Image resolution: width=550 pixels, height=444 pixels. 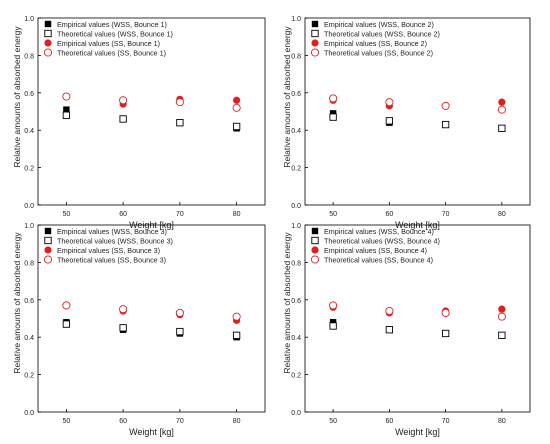 I want to click on legend-entry: Empirical values (SS, Bounce 3), so click(x=108, y=250).